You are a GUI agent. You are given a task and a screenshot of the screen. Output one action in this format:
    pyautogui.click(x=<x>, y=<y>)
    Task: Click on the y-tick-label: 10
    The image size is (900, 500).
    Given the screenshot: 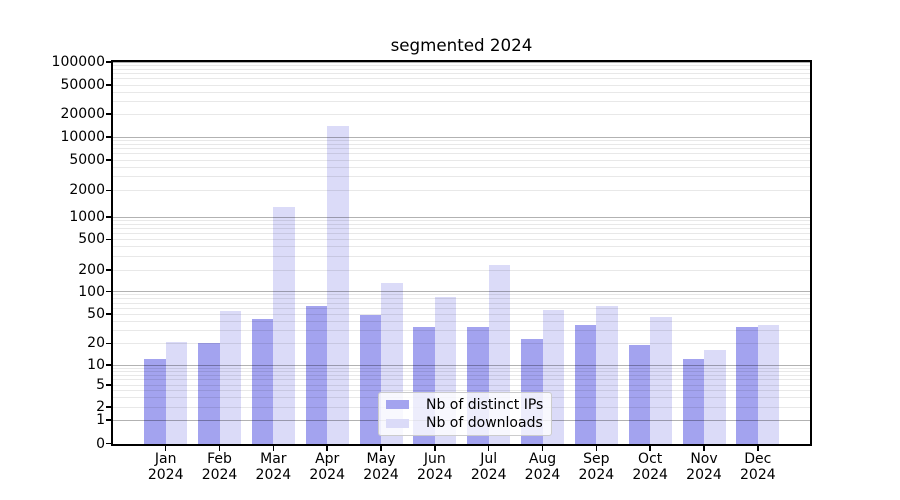 What is the action you would take?
    pyautogui.click(x=96, y=365)
    